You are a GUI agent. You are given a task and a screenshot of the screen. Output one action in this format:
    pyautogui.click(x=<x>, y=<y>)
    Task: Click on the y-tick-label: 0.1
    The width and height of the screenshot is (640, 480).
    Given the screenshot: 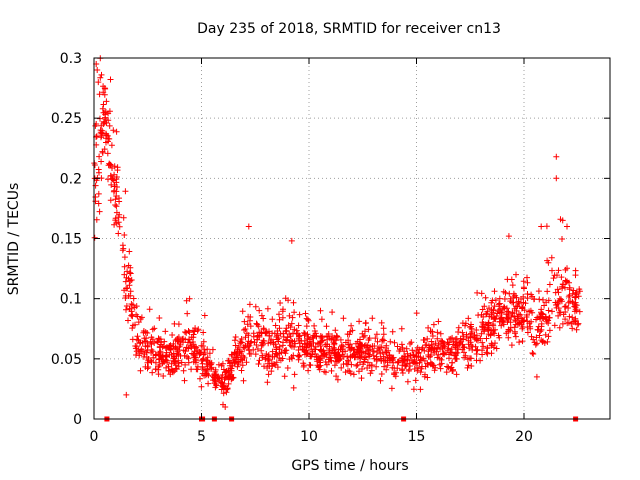 What is the action you would take?
    pyautogui.click(x=71, y=300)
    